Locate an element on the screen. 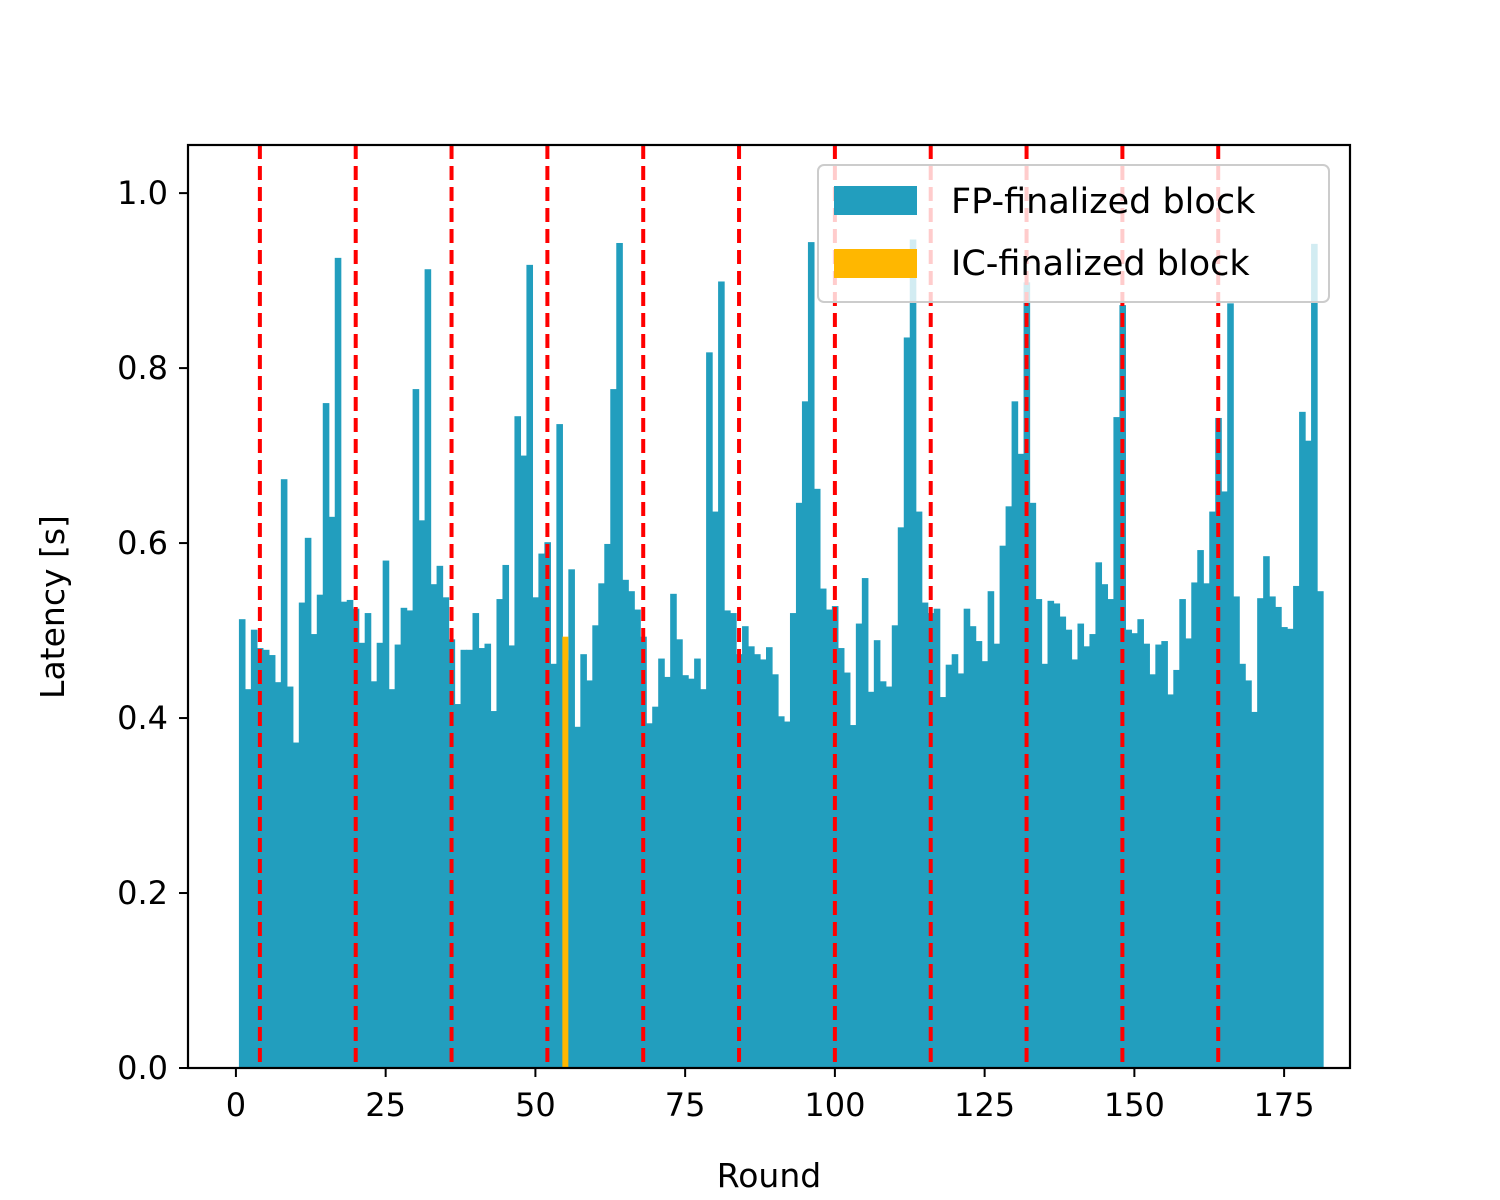 Image resolution: width=1500 pixels, height=1200 pixels. legend-box is located at coordinates (1073, 233).